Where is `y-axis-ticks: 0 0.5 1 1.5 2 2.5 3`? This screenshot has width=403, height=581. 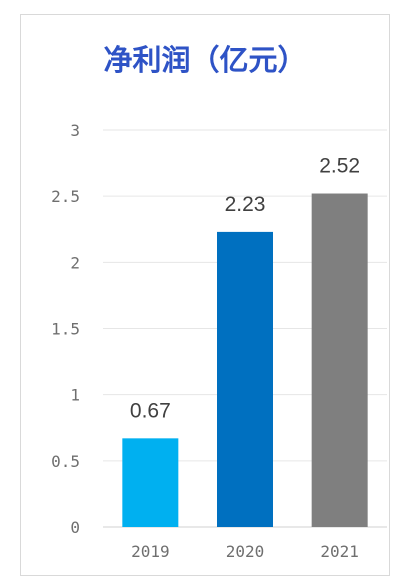 y-axis-ticks: 0 0.5 1 1.5 2 2.5 3 is located at coordinates (65, 329).